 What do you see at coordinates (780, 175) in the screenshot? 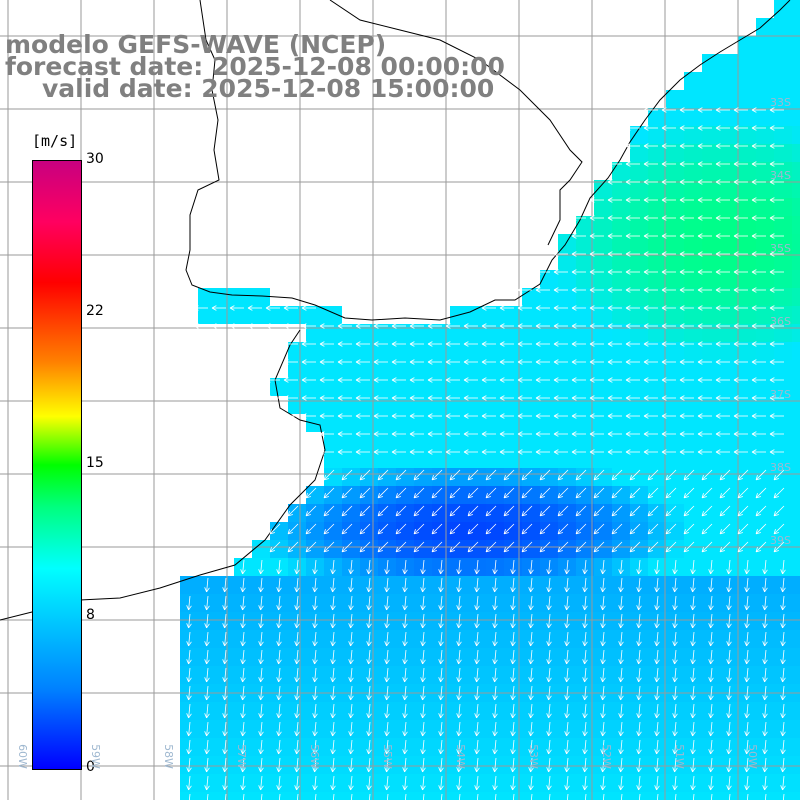
I see `latitude-label: 34S` at bounding box center [780, 175].